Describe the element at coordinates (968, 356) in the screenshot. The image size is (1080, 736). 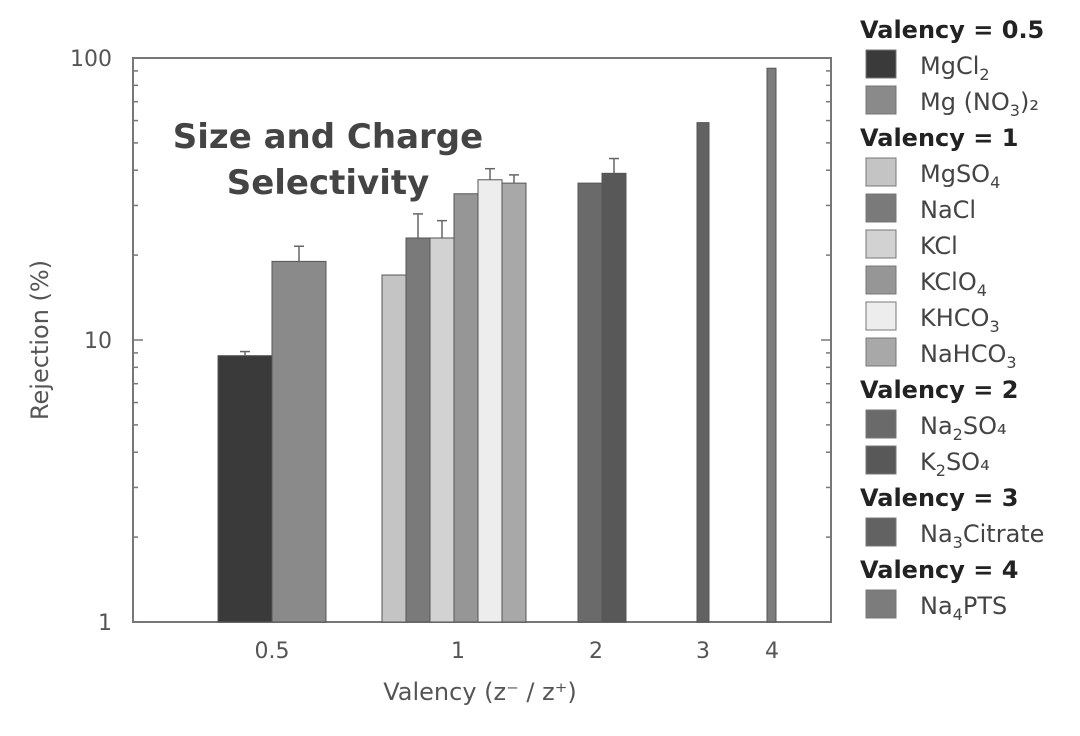
I see `legend-label: NaHCO3` at that location.